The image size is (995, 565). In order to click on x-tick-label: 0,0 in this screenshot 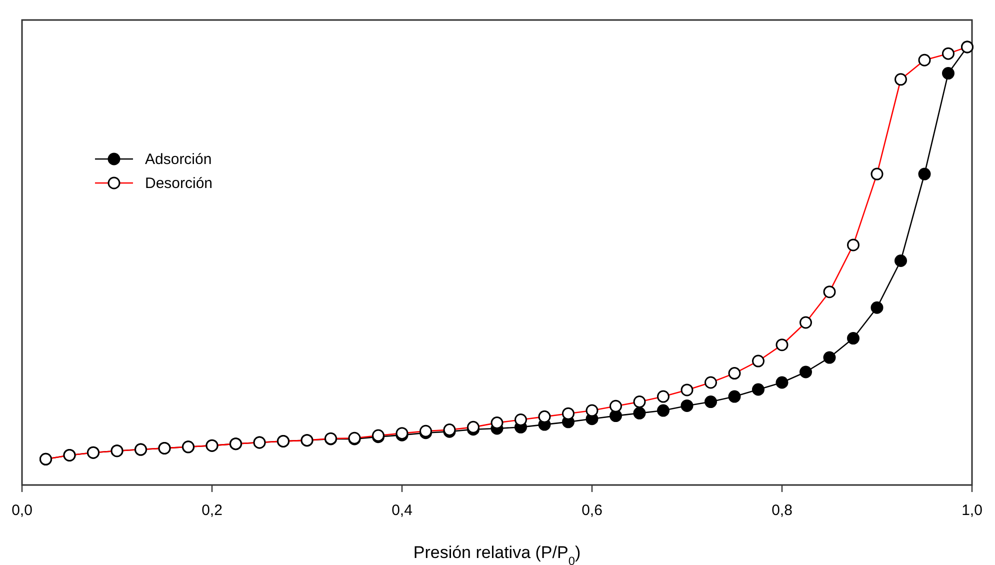, I will do `click(22, 510)`.